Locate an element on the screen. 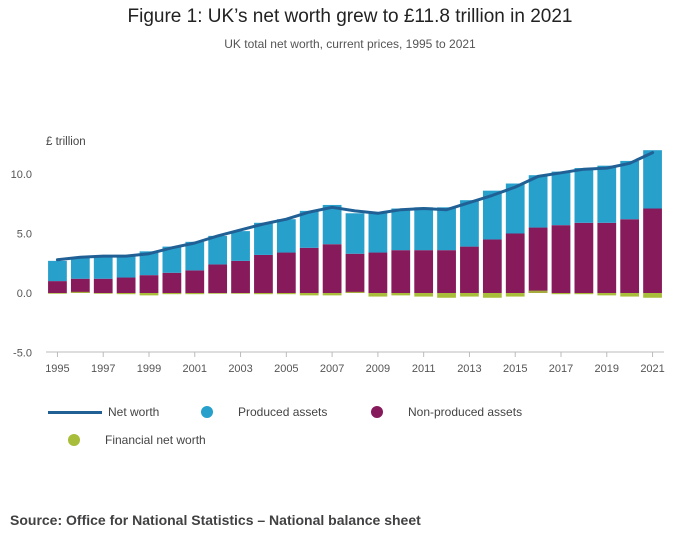 The width and height of the screenshot is (700, 549). legend-label: Net worth is located at coordinates (134, 412).